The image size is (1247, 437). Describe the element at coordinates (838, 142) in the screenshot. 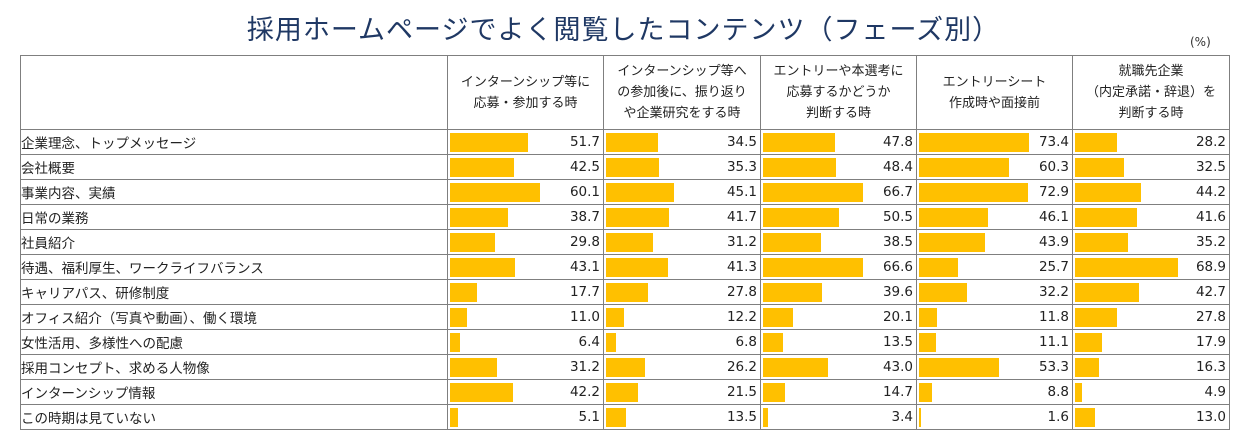

I see `value-cell: 47.8` at that location.